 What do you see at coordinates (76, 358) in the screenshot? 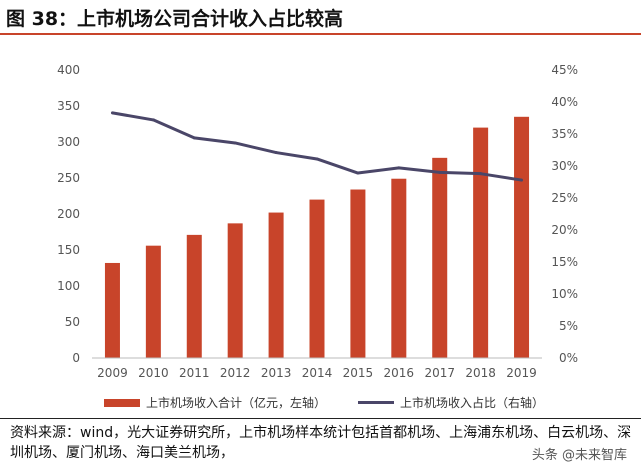
I see `left-tick-label: 0` at bounding box center [76, 358].